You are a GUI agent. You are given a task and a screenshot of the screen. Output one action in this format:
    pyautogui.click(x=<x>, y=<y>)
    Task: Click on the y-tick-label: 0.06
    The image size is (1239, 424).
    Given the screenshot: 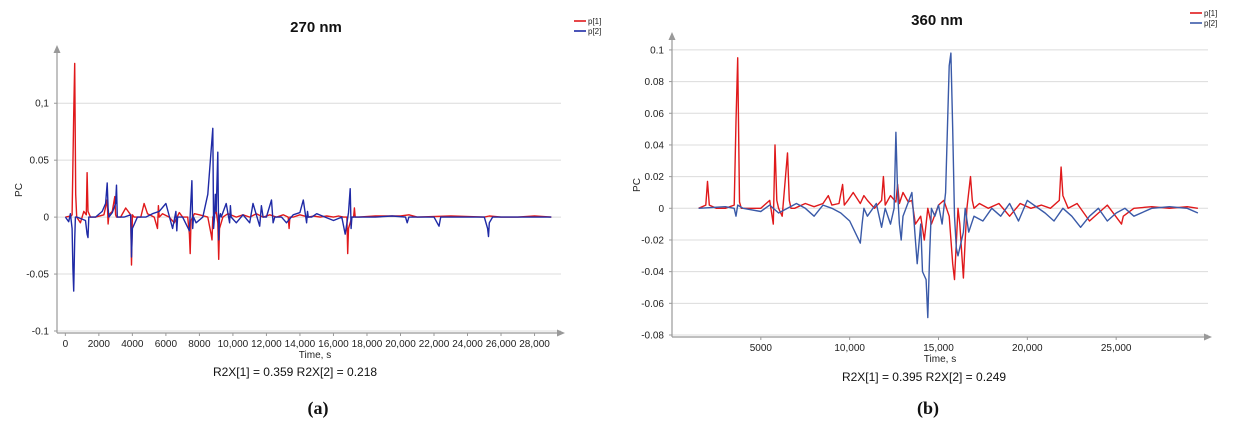 What is the action you would take?
    pyautogui.click(x=655, y=114)
    